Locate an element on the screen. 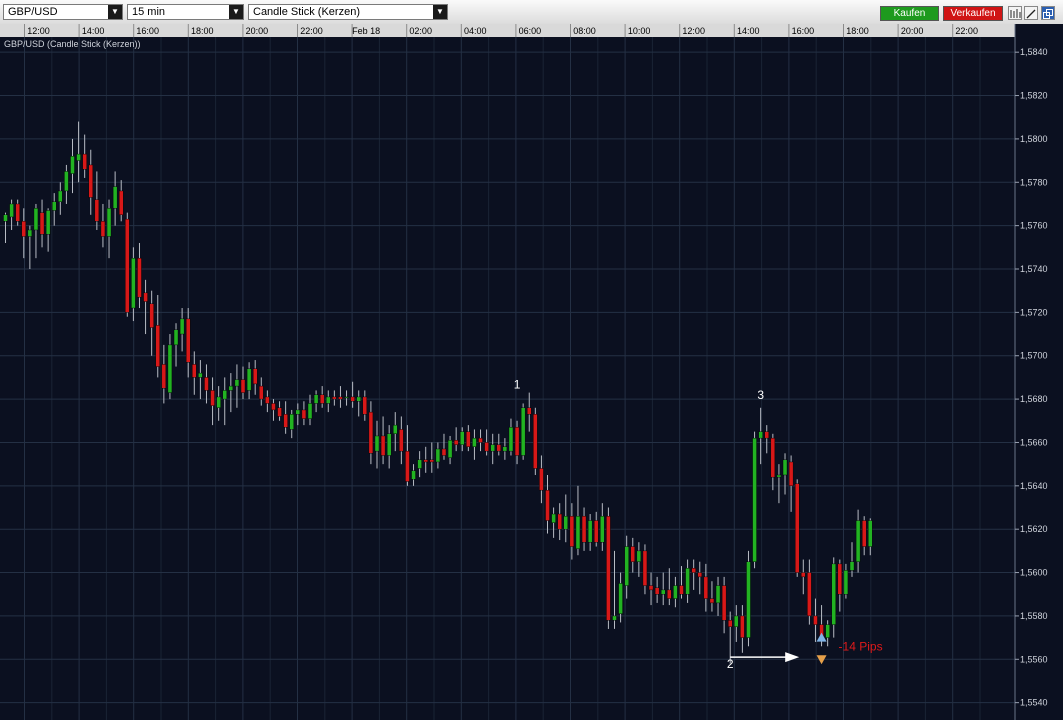  buy-button: Kaufen is located at coordinates (909, 13).